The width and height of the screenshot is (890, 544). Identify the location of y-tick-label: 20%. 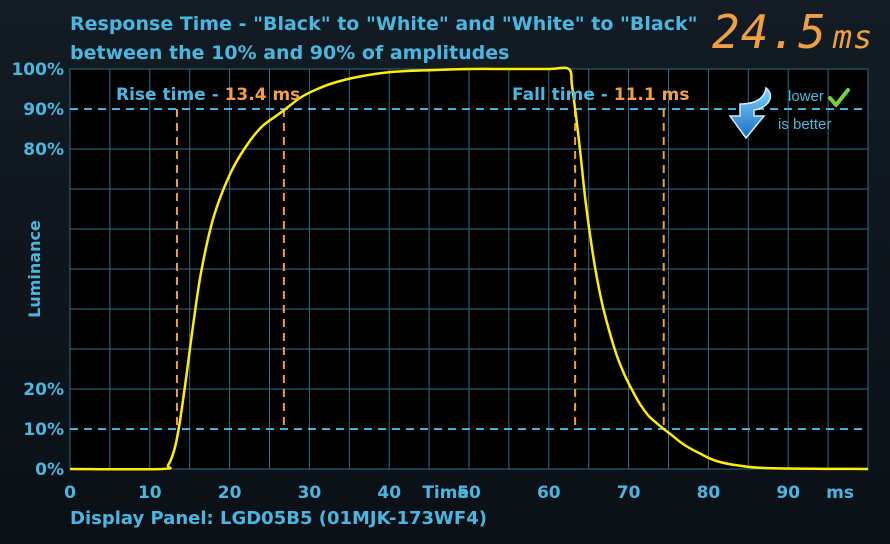
(43, 390).